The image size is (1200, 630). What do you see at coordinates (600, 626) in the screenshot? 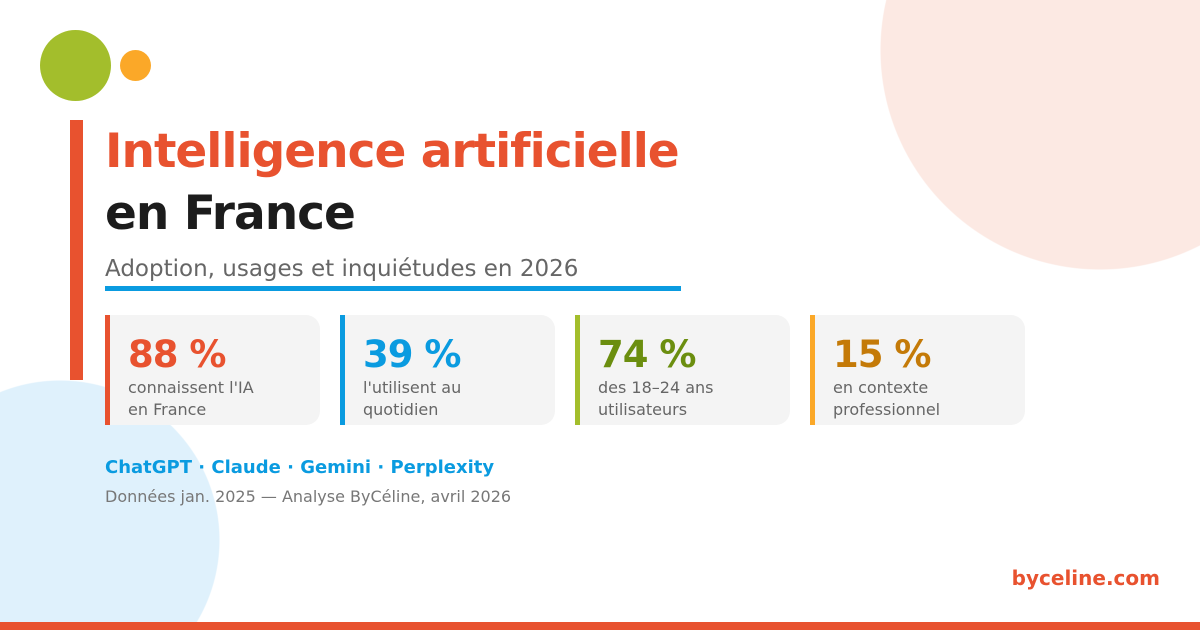
I see `bottom-bar` at bounding box center [600, 626].